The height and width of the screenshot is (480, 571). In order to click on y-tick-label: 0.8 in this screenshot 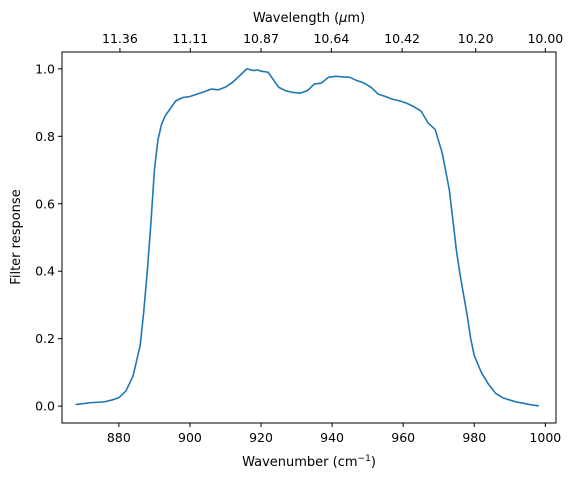, I will do `click(45, 136)`.